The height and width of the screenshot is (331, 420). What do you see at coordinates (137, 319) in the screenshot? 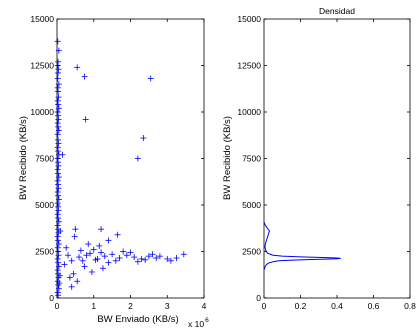
I see `scatter-x-axis-label: BW Enviado (KB/s)` at bounding box center [137, 319].